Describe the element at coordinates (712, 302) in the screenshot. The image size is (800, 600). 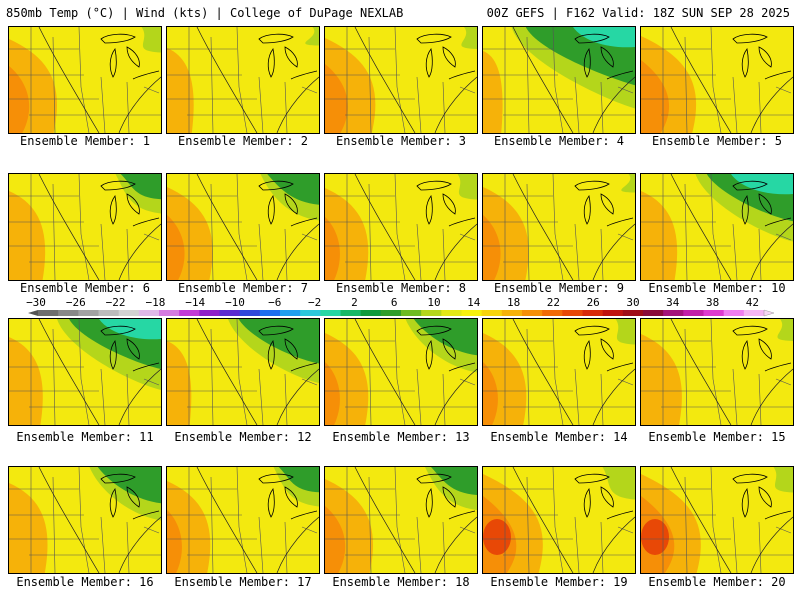
I see `colorbar-tick-label: 38` at that location.